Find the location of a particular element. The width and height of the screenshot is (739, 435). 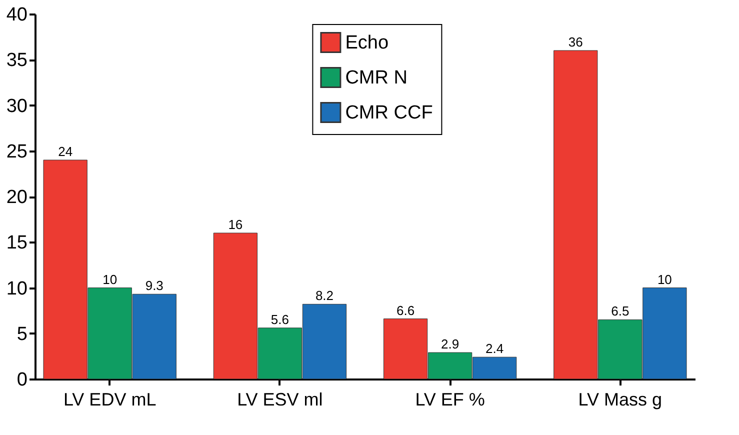

y-tick-label: 10 is located at coordinates (17, 289).